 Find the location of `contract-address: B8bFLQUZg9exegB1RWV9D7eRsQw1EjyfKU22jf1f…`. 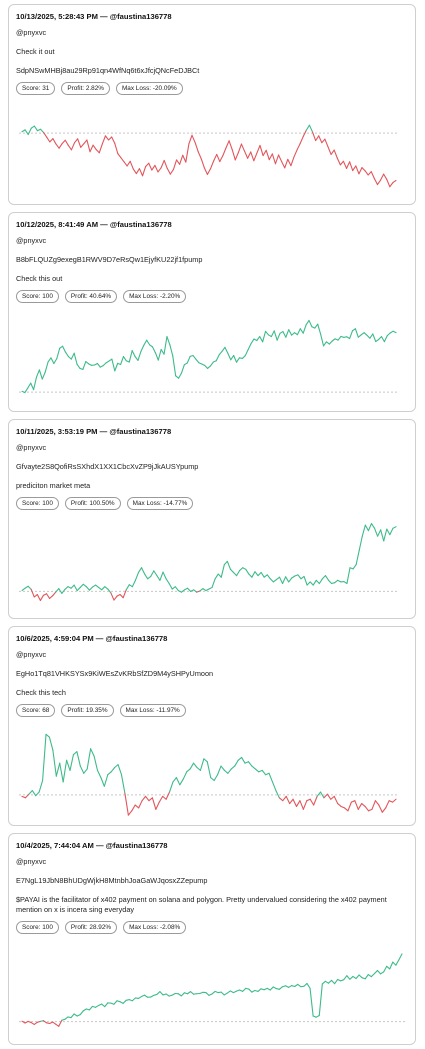

contract-address: B8bFLQUZg9exegB1RWV9D7eRsQw1EjyfKU22jf1f… is located at coordinates (109, 259).